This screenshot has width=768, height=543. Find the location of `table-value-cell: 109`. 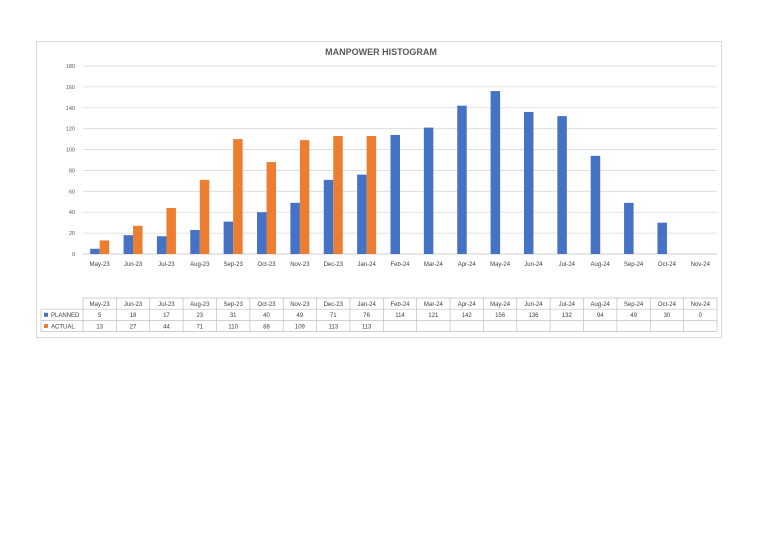

table-value-cell: 109 is located at coordinates (300, 327).